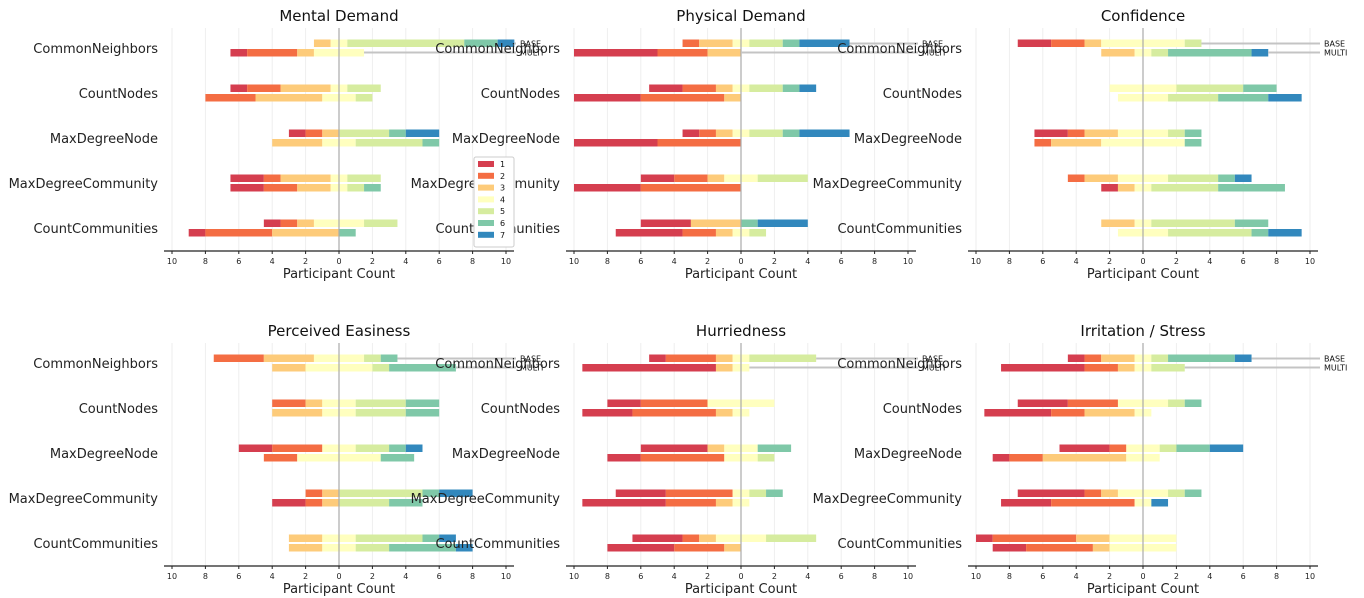 This screenshot has width=1364, height=598. Describe the element at coordinates (502, 211) in the screenshot. I see `legend-label-5: 5` at that location.